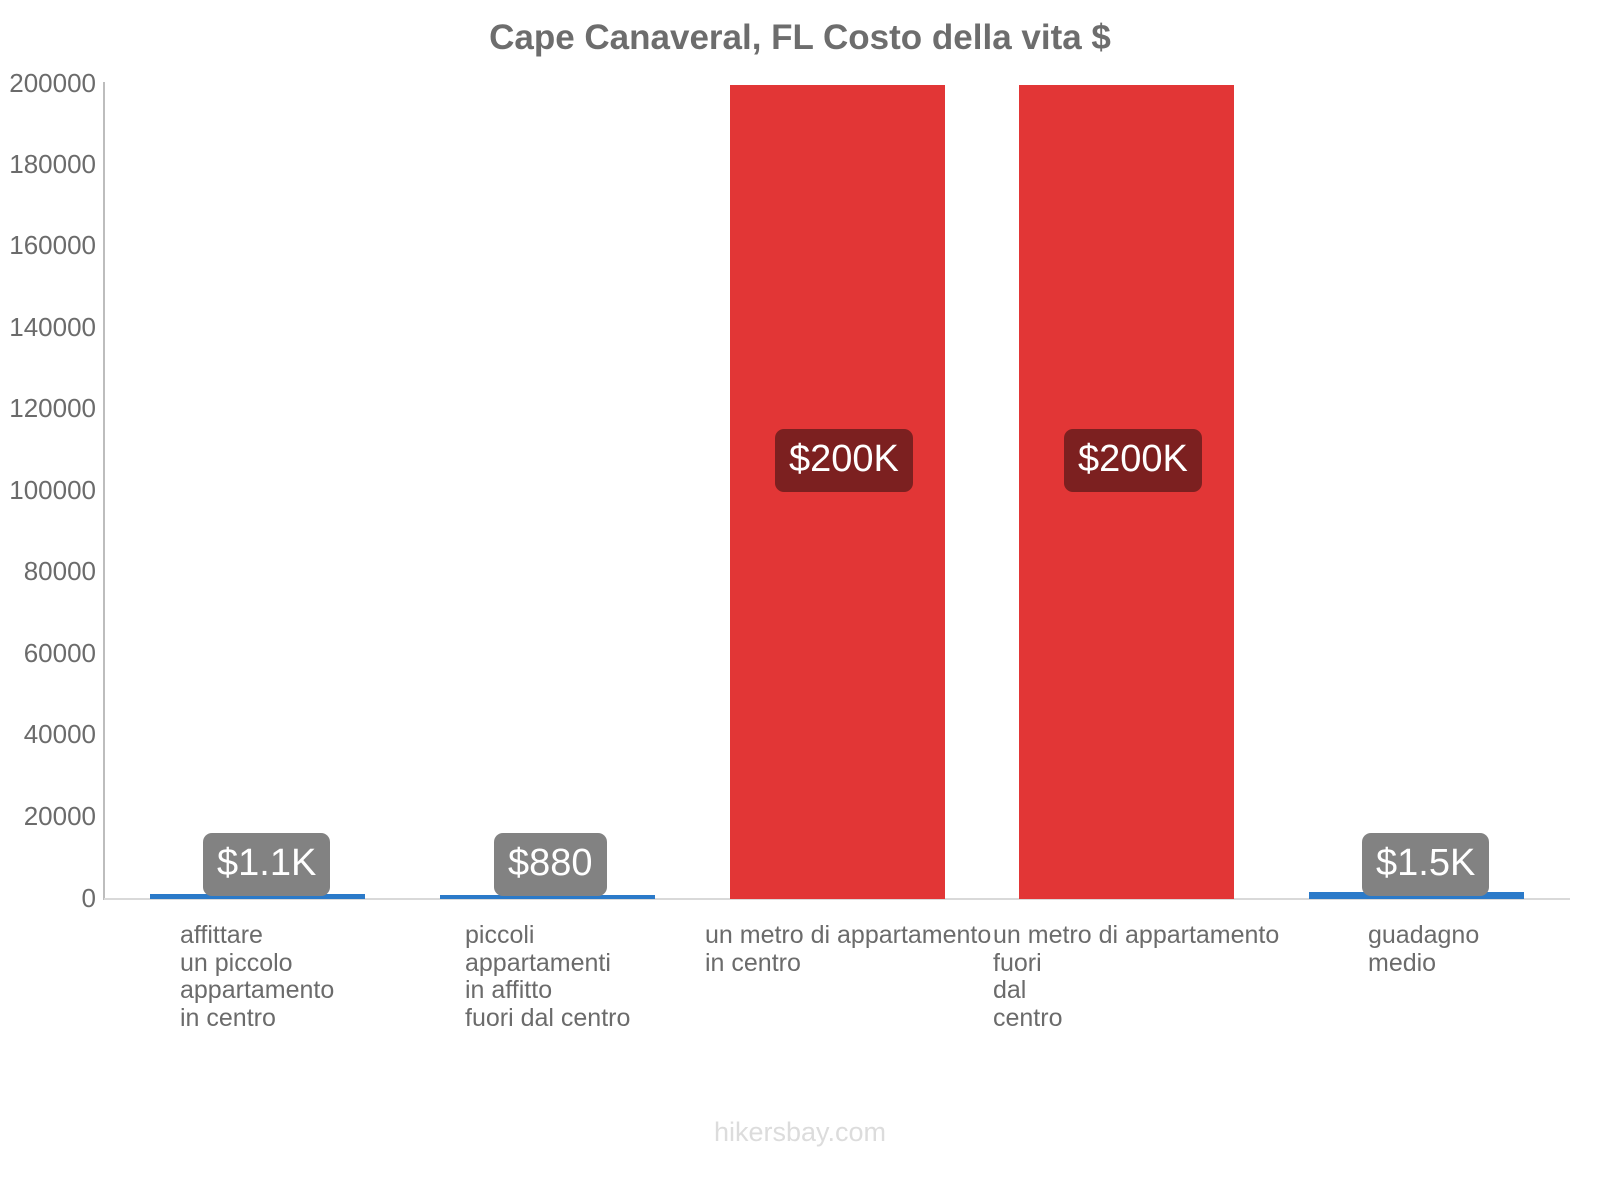 This screenshot has width=1600, height=1200. What do you see at coordinates (848, 949) in the screenshot?
I see `x-category-label-3: un metro di appartamento in centro` at bounding box center [848, 949].